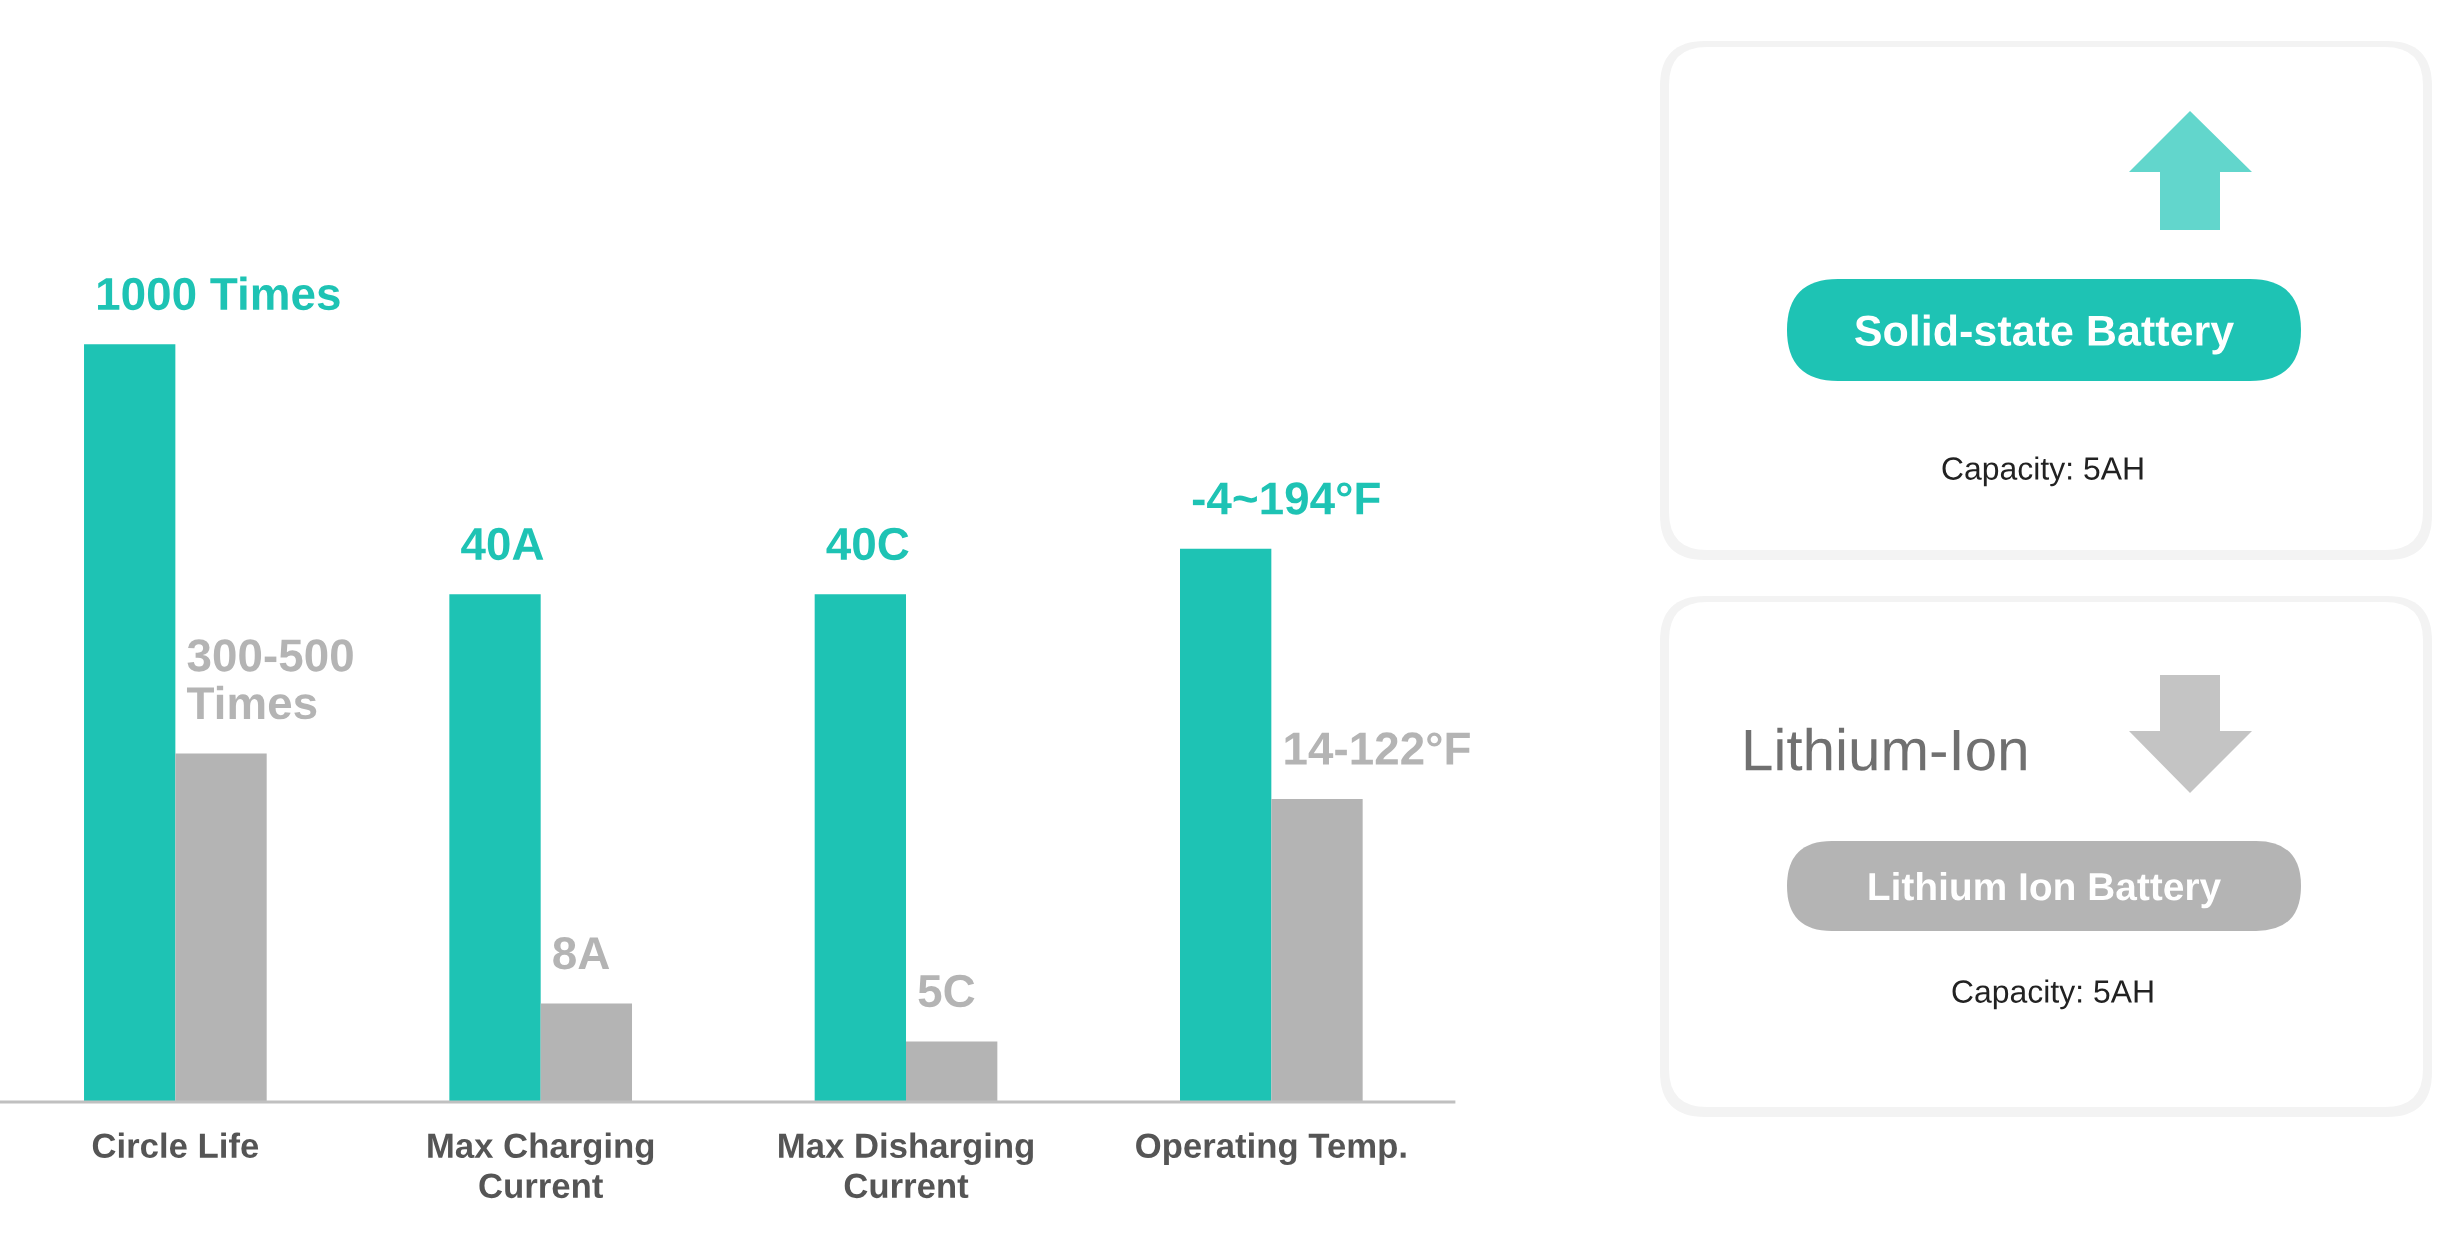 Image resolution: width=2451 pixels, height=1251 pixels. What do you see at coordinates (175, 1145) in the screenshot?
I see `x-tick-label: Circle Life` at bounding box center [175, 1145].